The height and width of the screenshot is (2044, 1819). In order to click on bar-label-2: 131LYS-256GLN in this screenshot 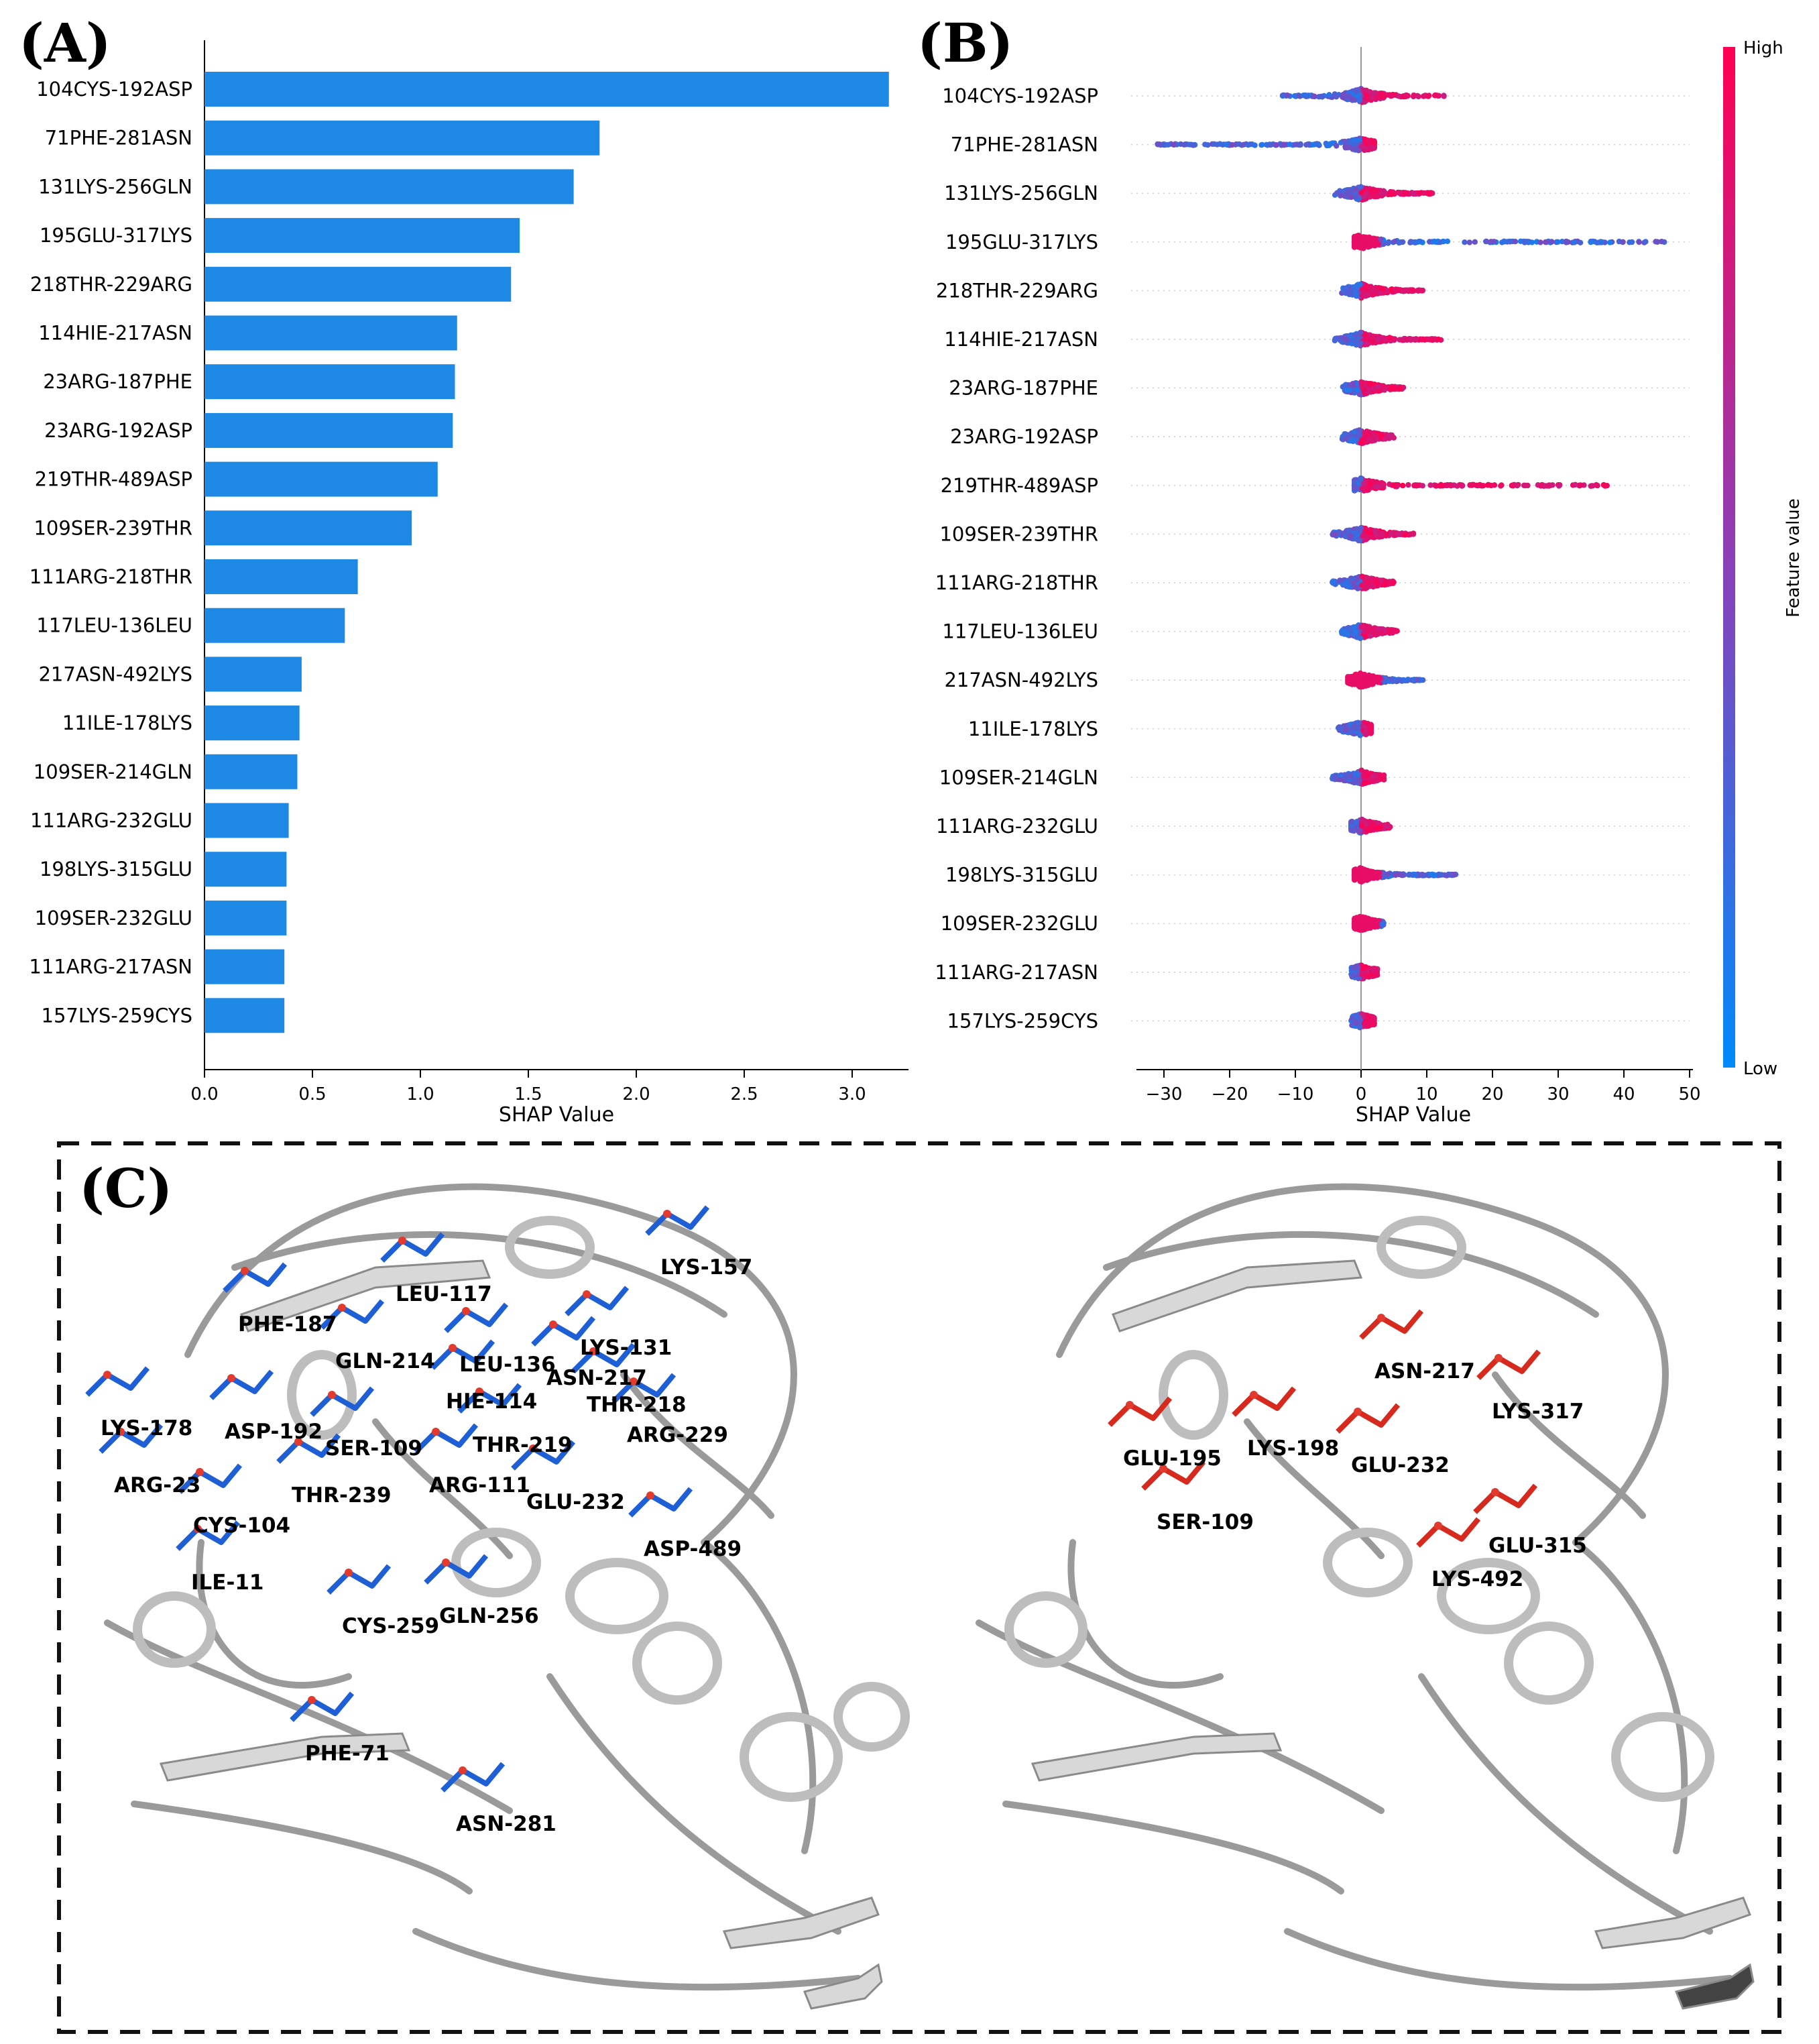, I will do `click(115, 186)`.